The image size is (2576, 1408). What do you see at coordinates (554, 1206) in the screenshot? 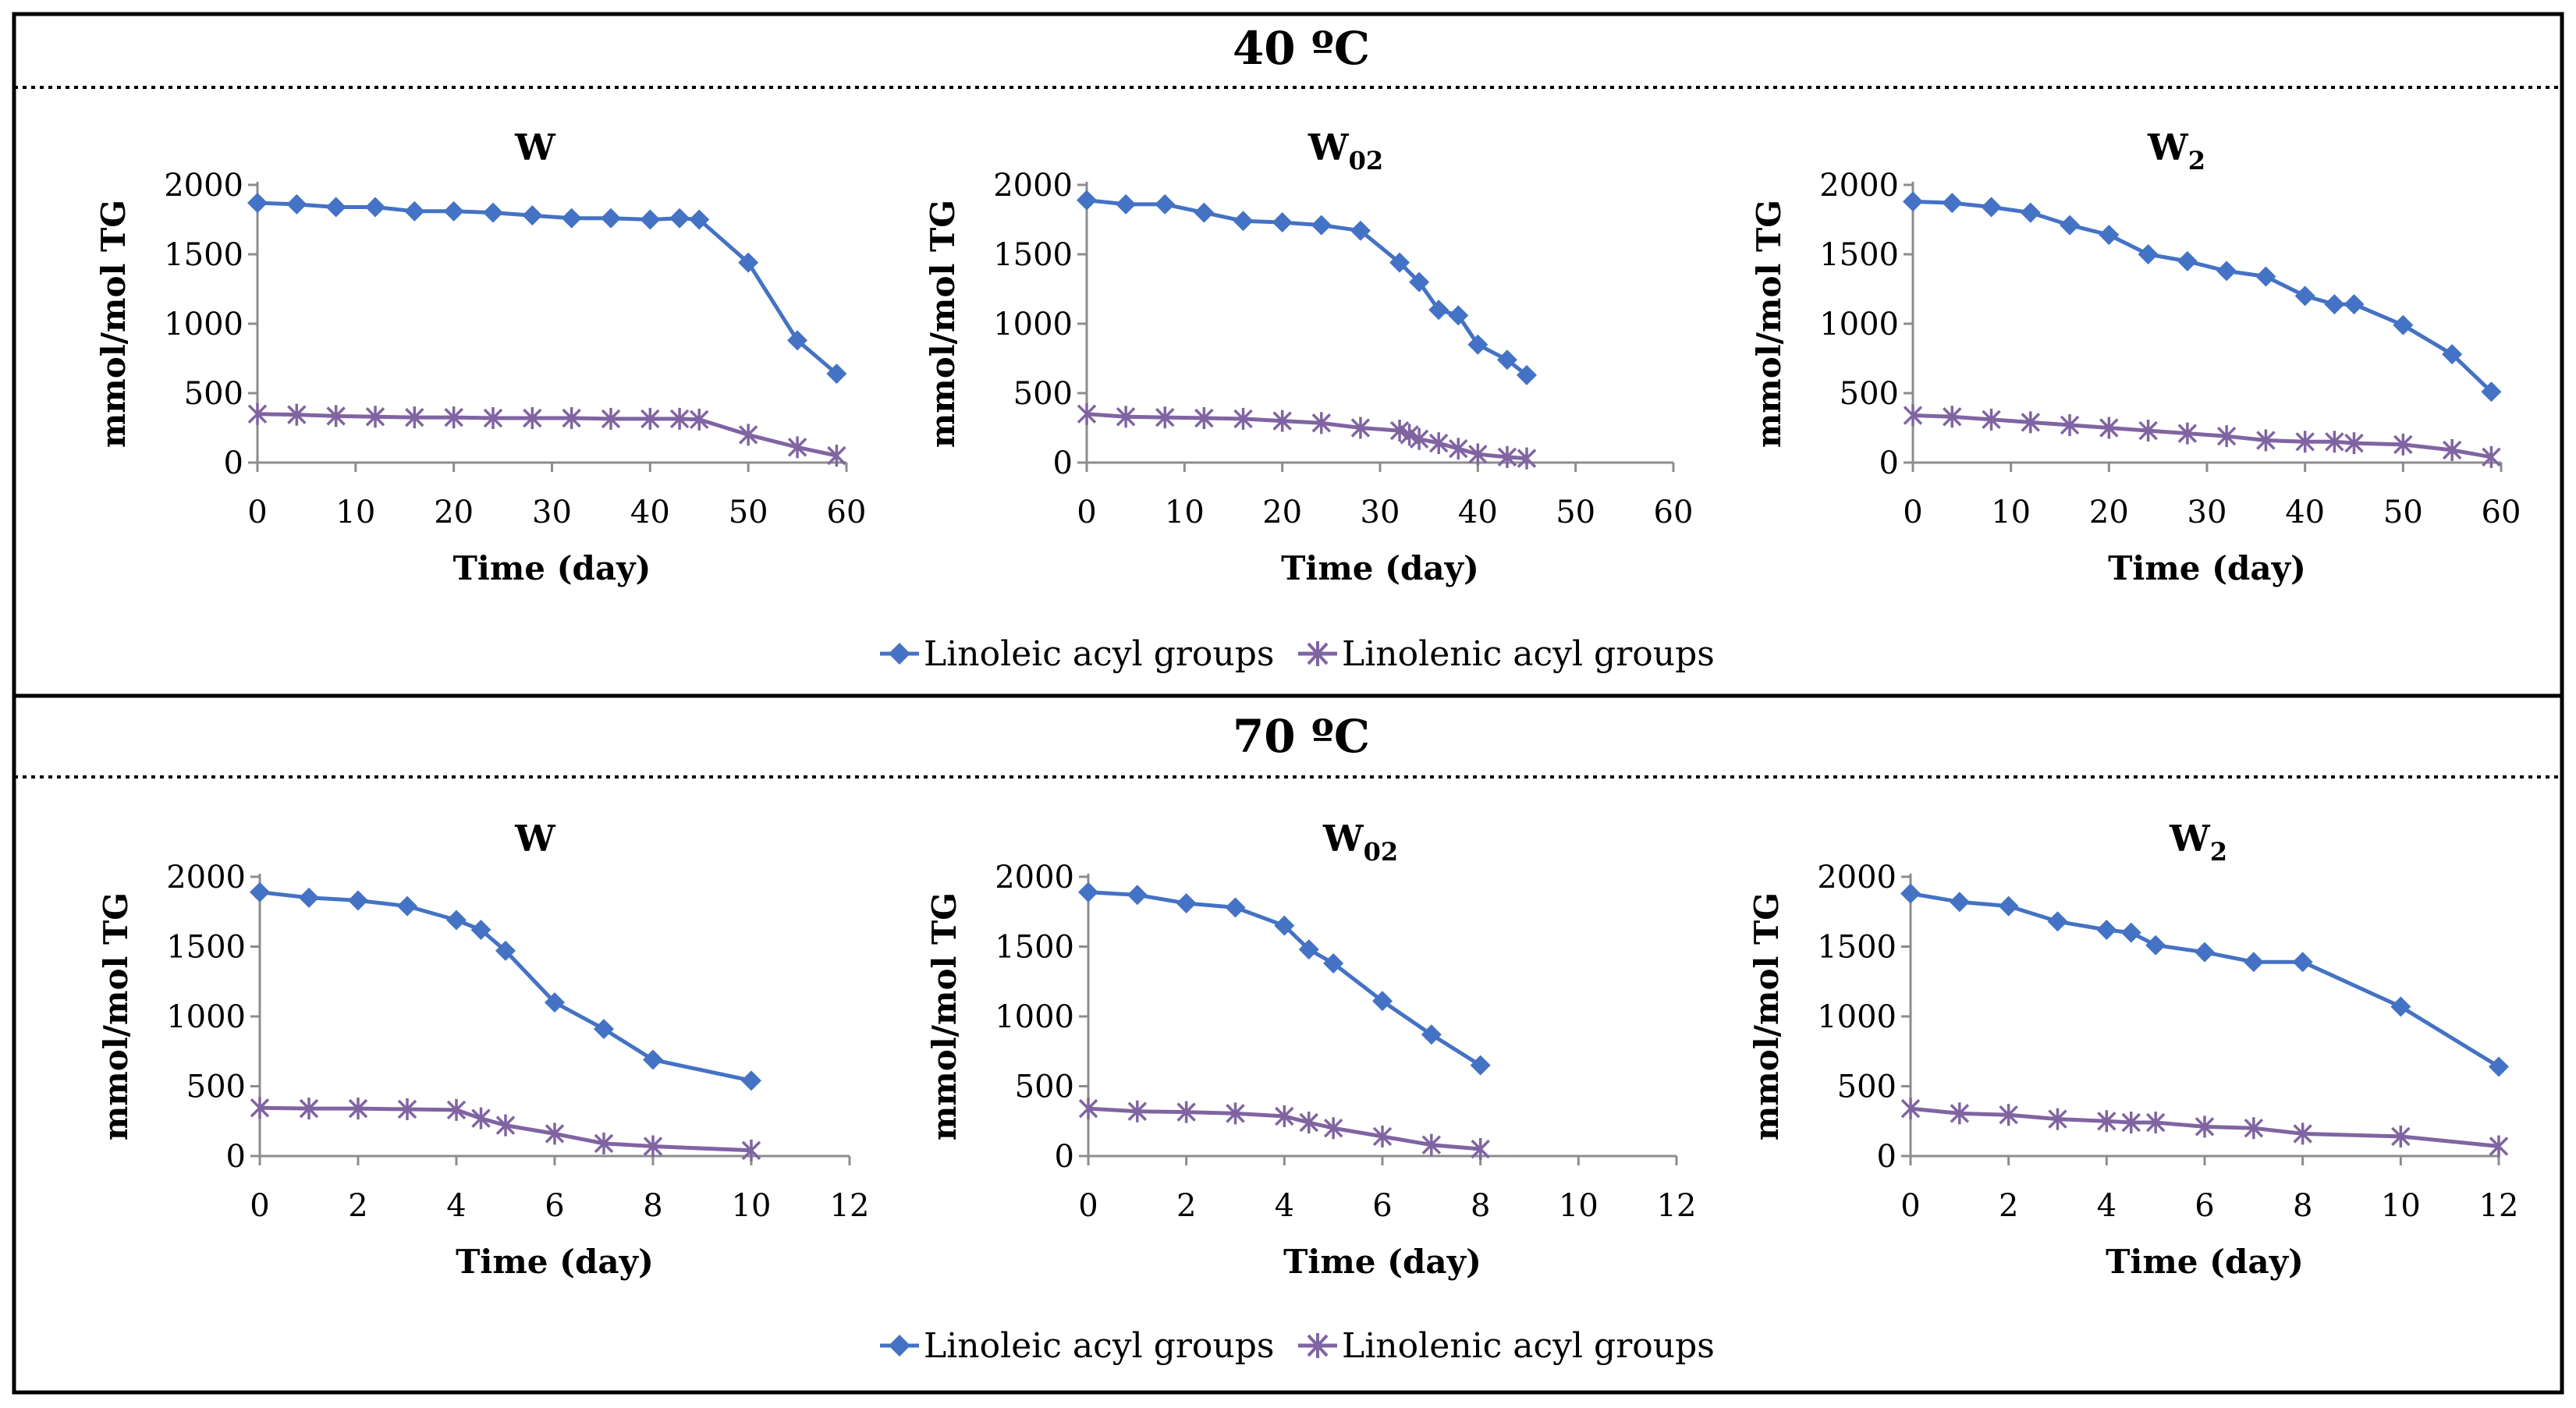
I see `x-tick-label: 6` at bounding box center [554, 1206].